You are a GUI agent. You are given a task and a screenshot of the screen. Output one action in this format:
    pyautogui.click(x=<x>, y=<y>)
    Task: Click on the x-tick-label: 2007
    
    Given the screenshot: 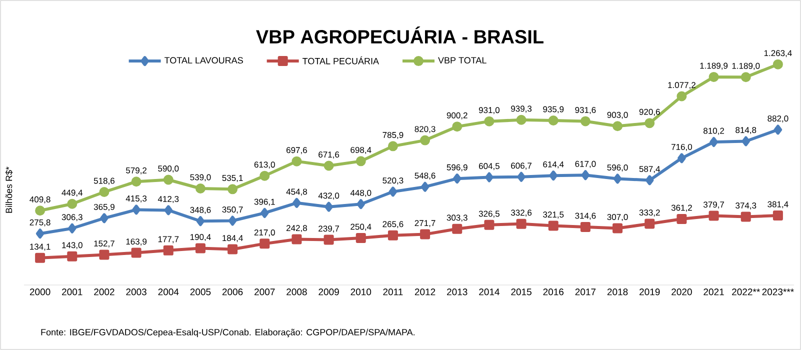 What is the action you would take?
    pyautogui.click(x=264, y=292)
    